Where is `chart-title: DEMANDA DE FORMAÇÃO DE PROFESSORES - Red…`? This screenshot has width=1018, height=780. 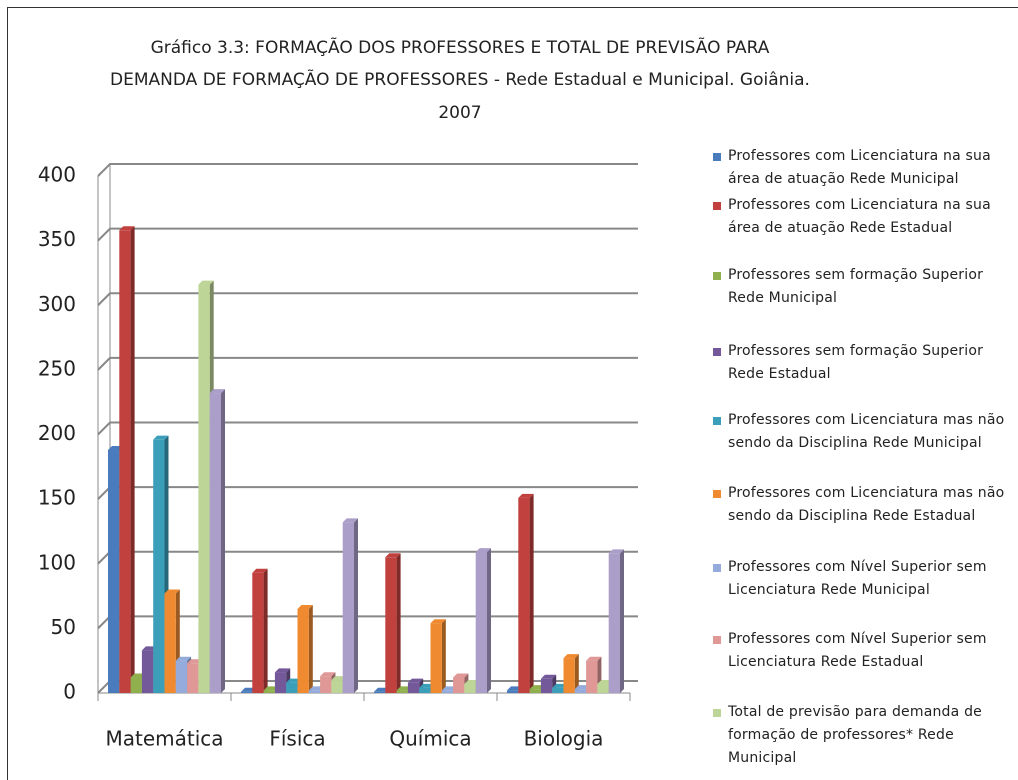
chart-title: DEMANDA DE FORMAÇÃO DE PROFESSORES - Red… is located at coordinates (460, 79).